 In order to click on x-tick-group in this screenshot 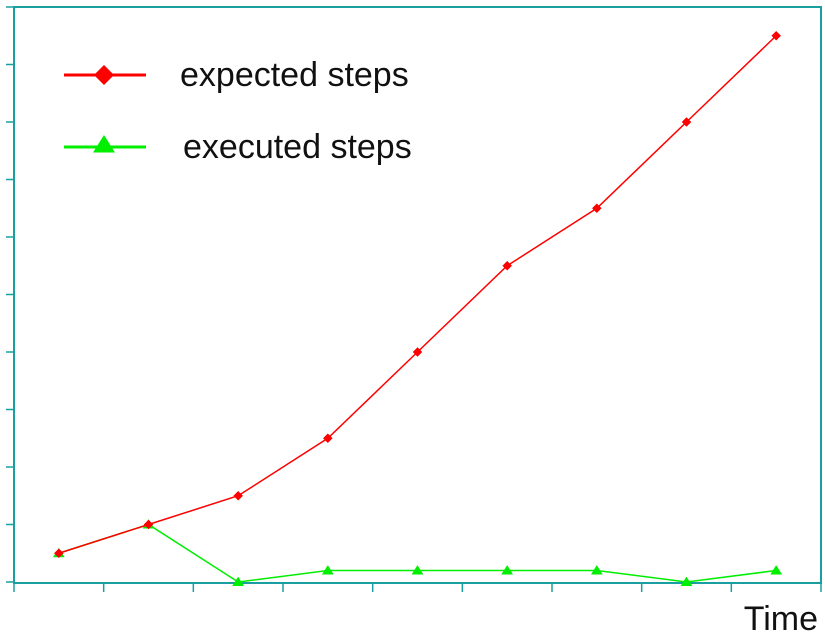, I will do `click(417, 587)`.